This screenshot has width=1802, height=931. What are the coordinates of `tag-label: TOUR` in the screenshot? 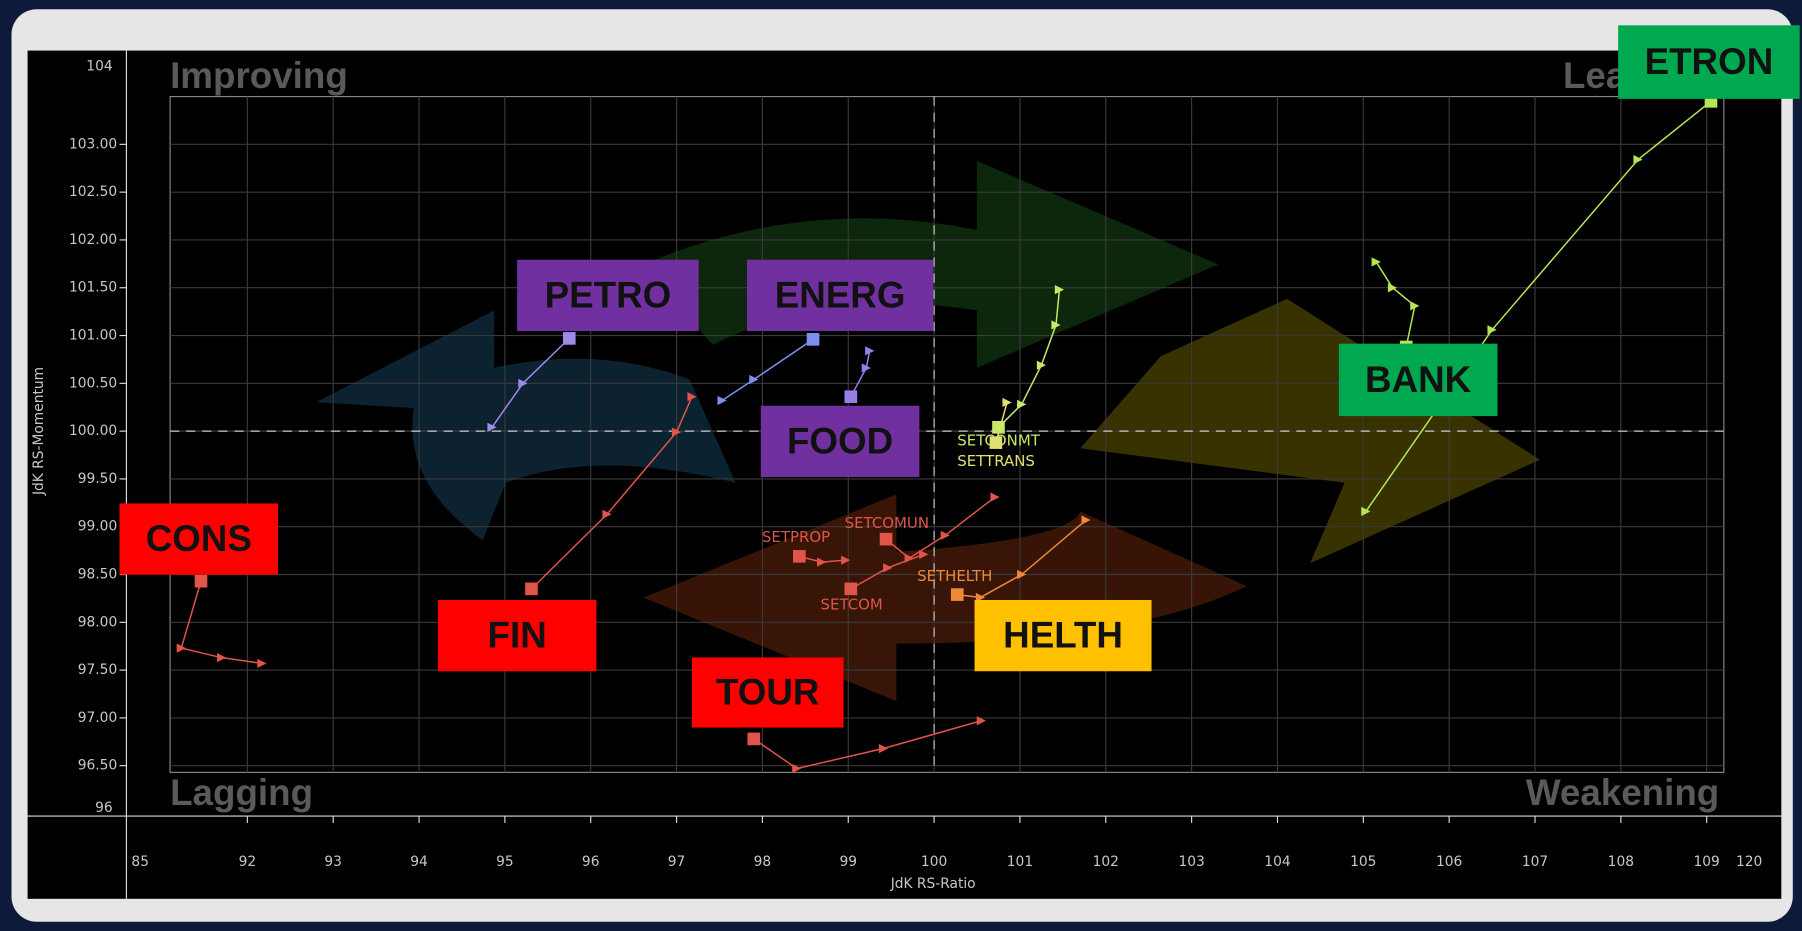 It's located at (767, 692).